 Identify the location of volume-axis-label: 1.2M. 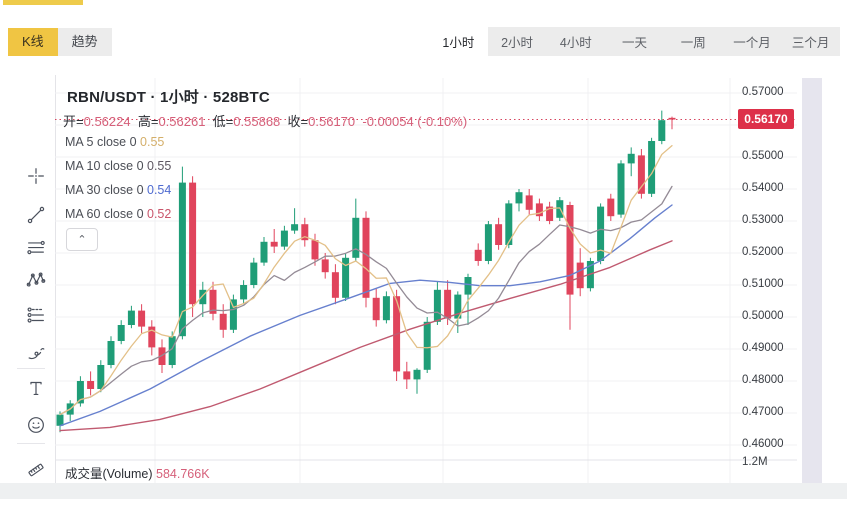
(755, 462).